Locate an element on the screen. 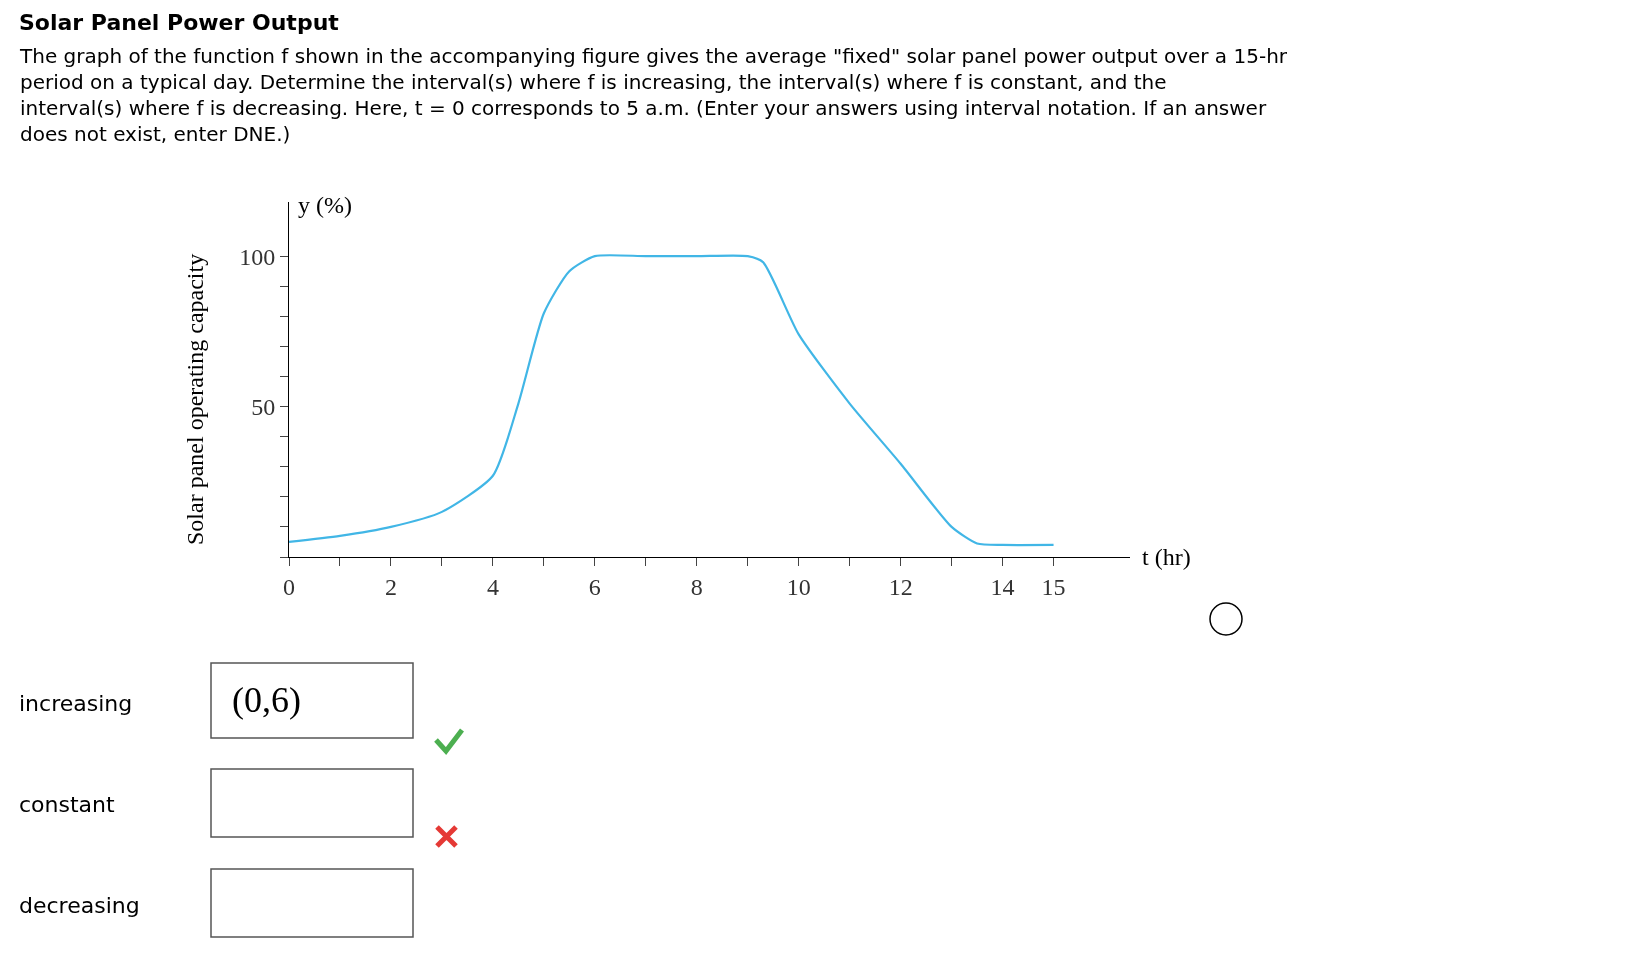 This screenshot has width=1640, height=958. x-tick-label: 15 is located at coordinates (1053, 586).